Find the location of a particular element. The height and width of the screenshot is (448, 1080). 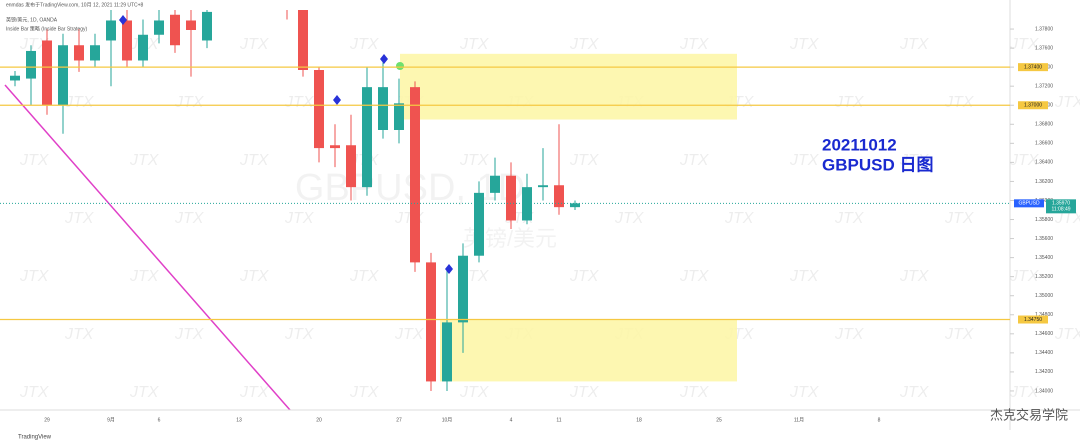

y-tick-label: 1.35400 is located at coordinates (1044, 258).